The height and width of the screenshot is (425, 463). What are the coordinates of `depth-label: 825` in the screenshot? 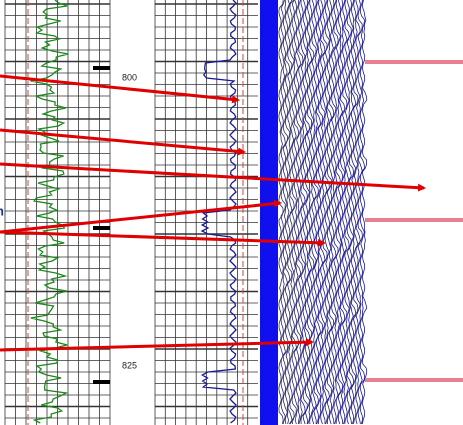 It's located at (129, 365).